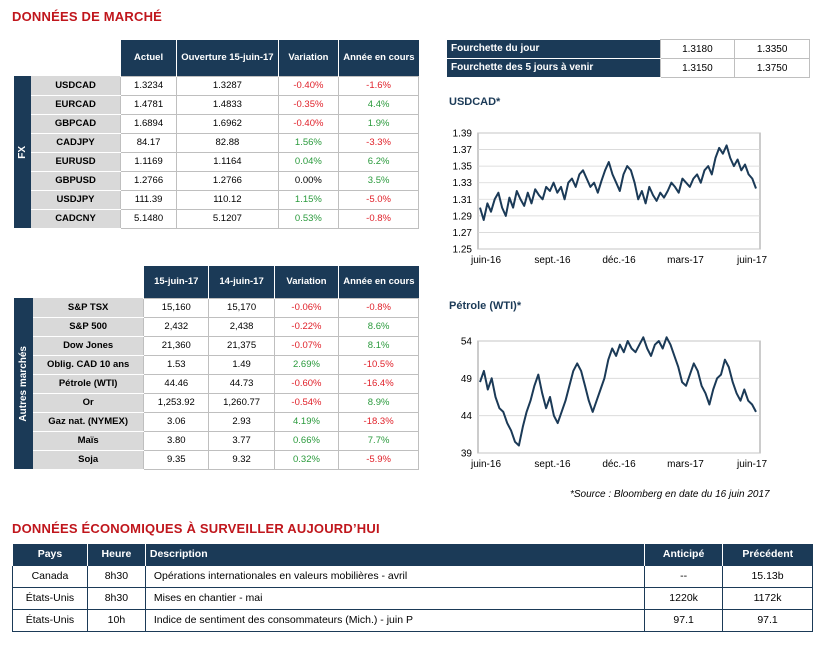 The image size is (822, 655). I want to click on range-label-5day: Fourchette des 5 jours à venir, so click(553, 68).